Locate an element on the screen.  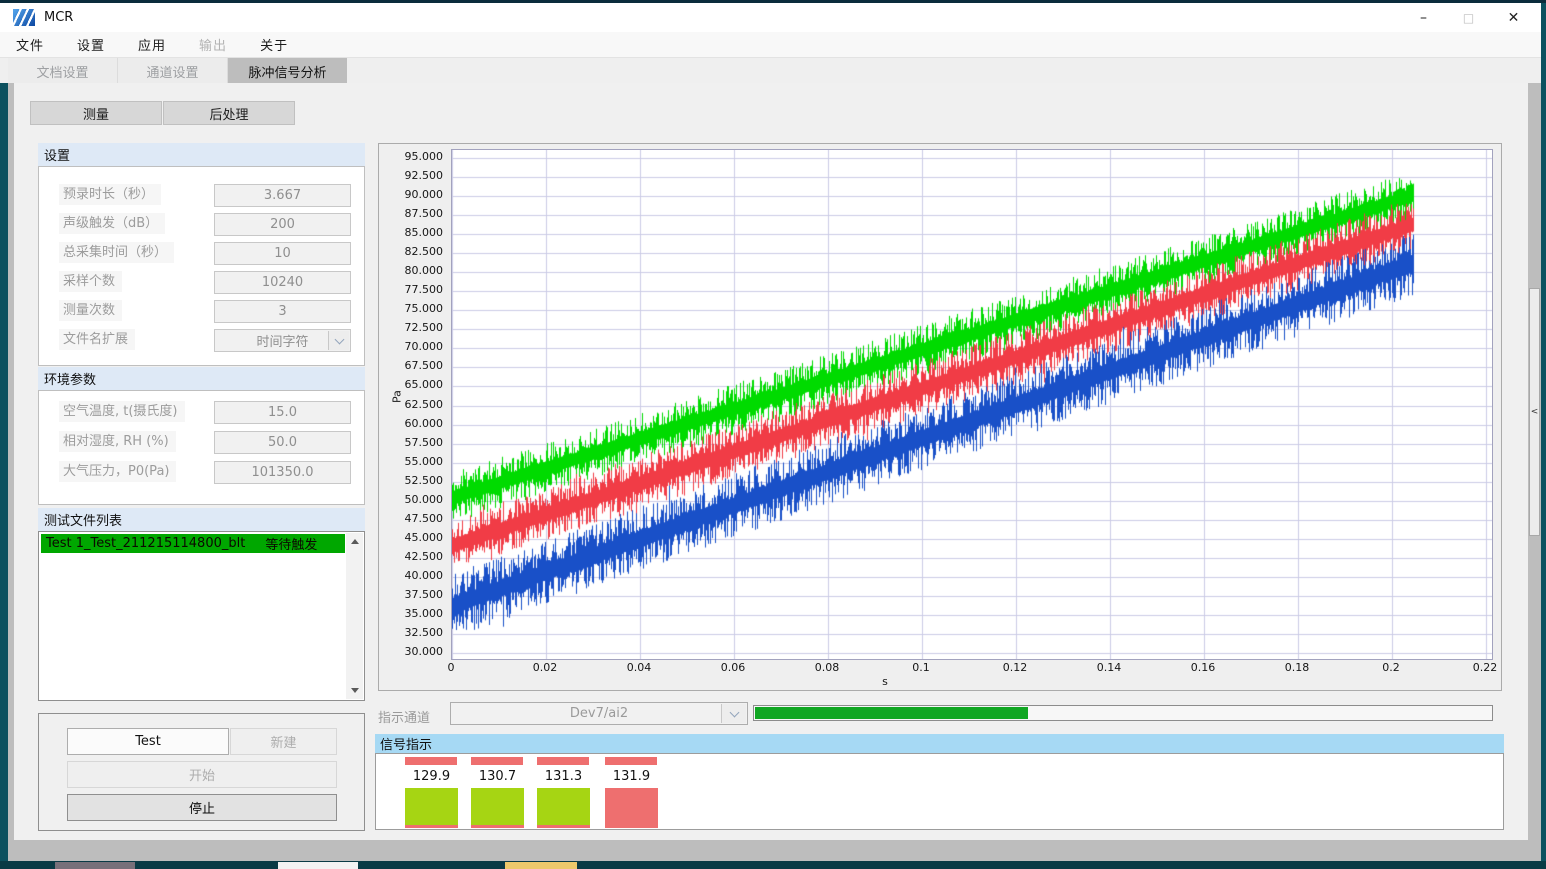
scroll-down-button is located at coordinates (354, 690).